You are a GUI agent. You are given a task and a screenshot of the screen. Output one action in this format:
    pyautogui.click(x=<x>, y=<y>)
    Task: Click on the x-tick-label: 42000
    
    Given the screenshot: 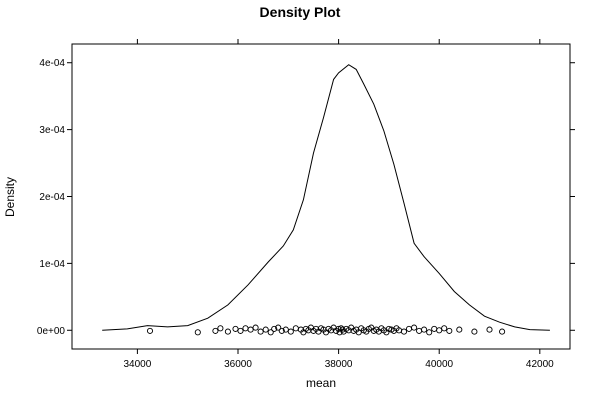 What is the action you would take?
    pyautogui.click(x=540, y=364)
    